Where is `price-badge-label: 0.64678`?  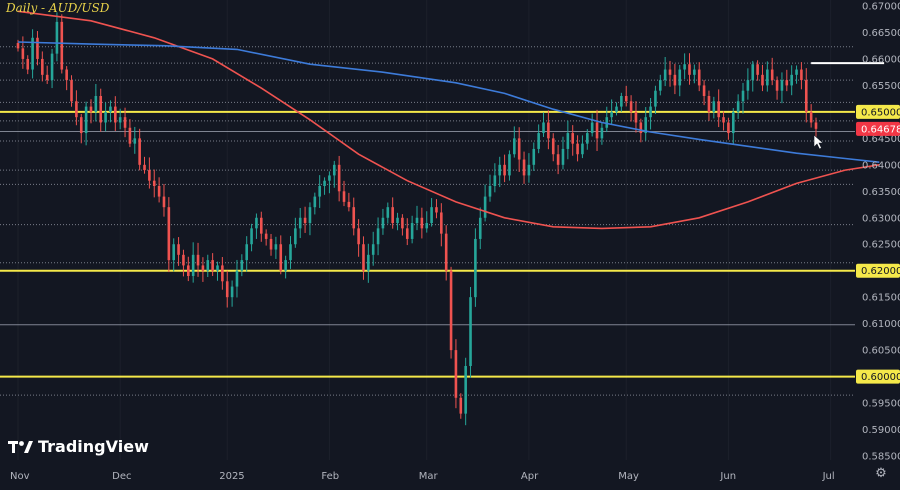
price-badge-label: 0.64678 is located at coordinates (880, 129).